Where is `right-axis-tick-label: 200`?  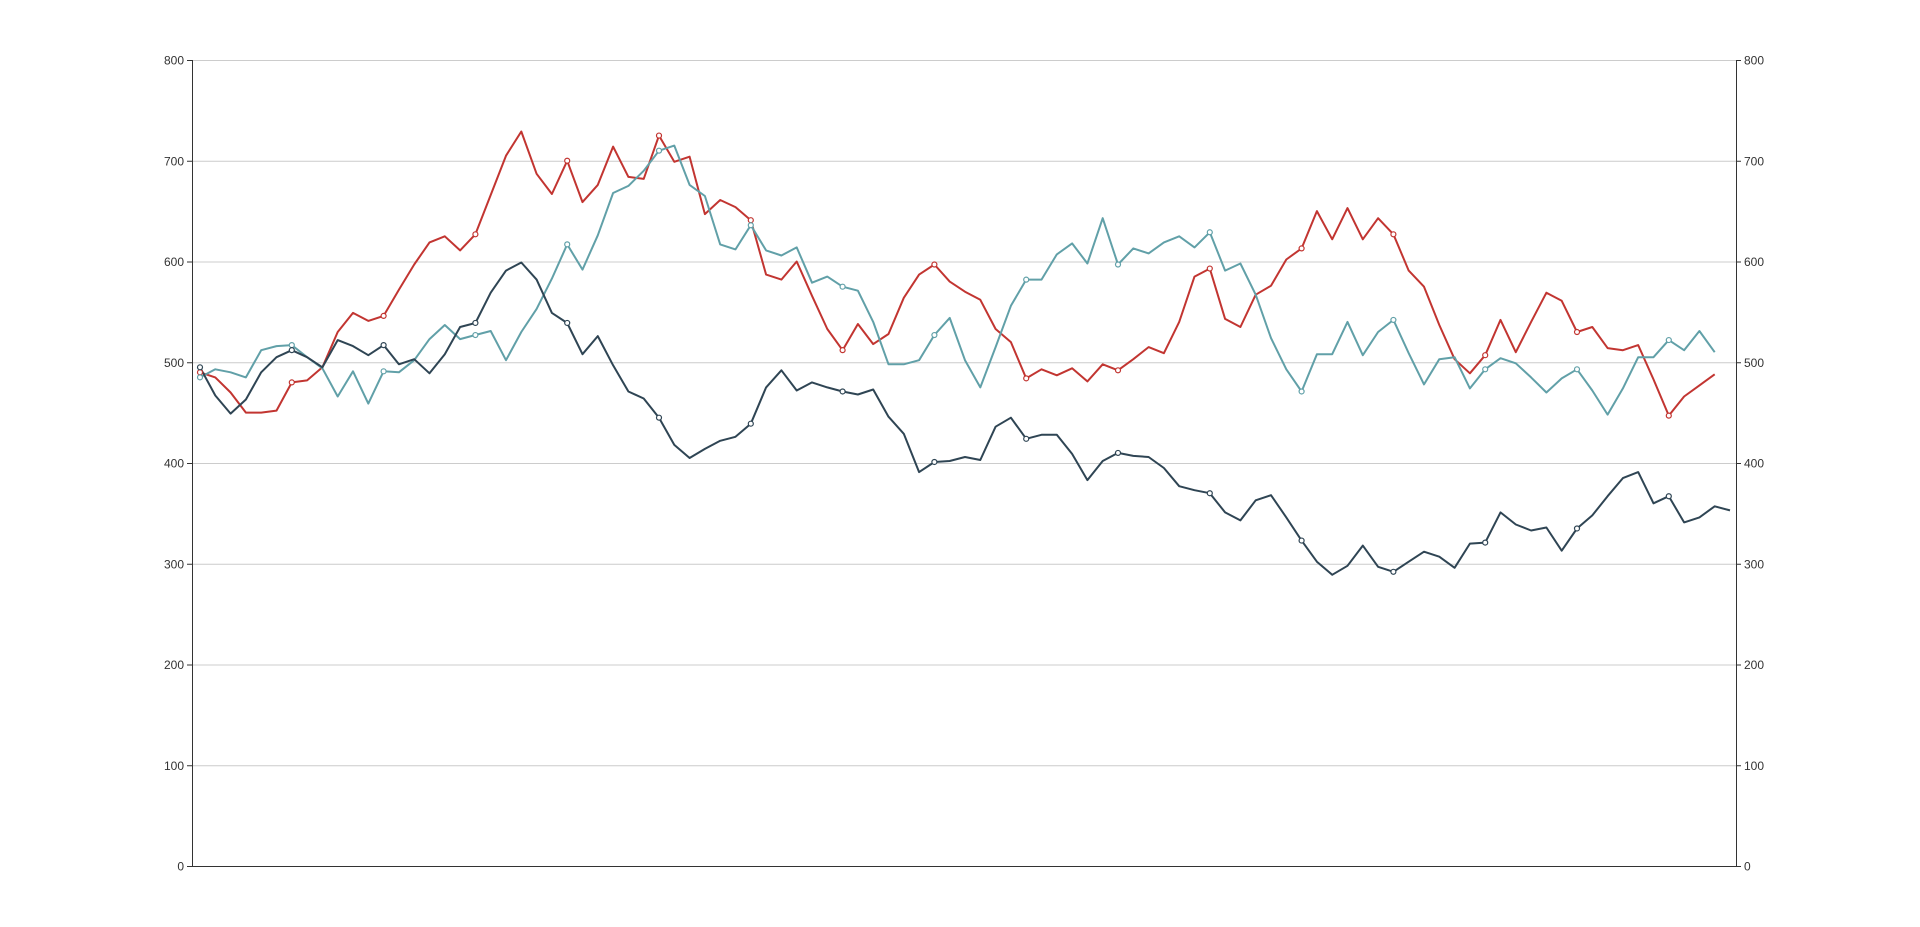
right-axis-tick-label: 200 is located at coordinates (1754, 665).